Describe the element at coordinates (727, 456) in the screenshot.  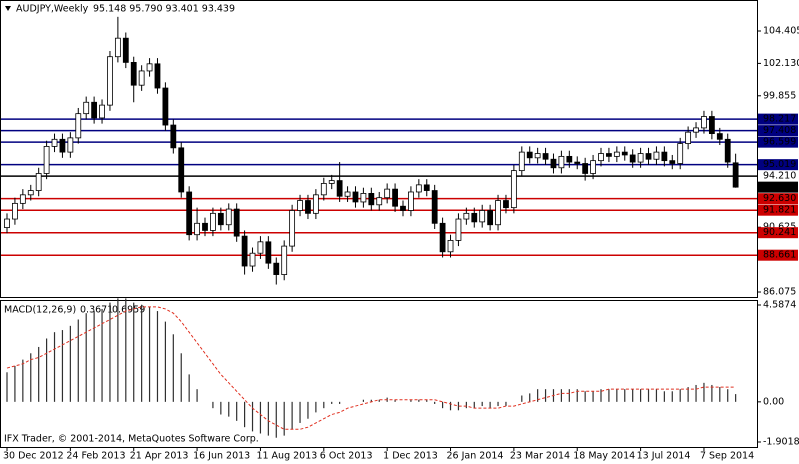
I see `x-tick-label: 7 Sep 2014` at that location.